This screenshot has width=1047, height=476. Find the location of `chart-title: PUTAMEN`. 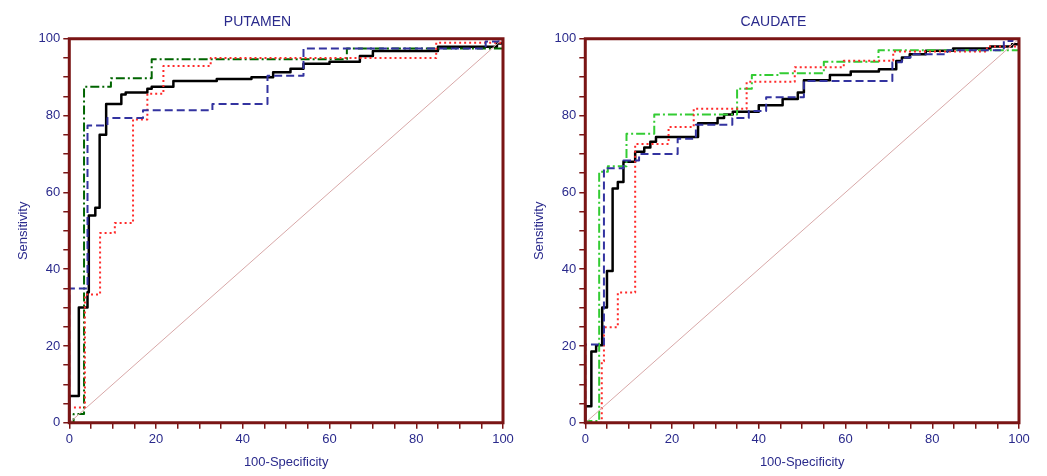

chart-title: PUTAMEN is located at coordinates (257, 21).